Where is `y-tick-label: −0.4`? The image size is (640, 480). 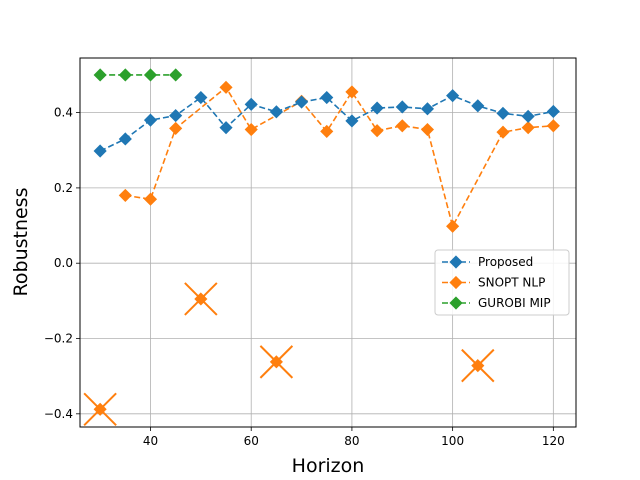
y-tick-label: −0.4 is located at coordinates (58, 414).